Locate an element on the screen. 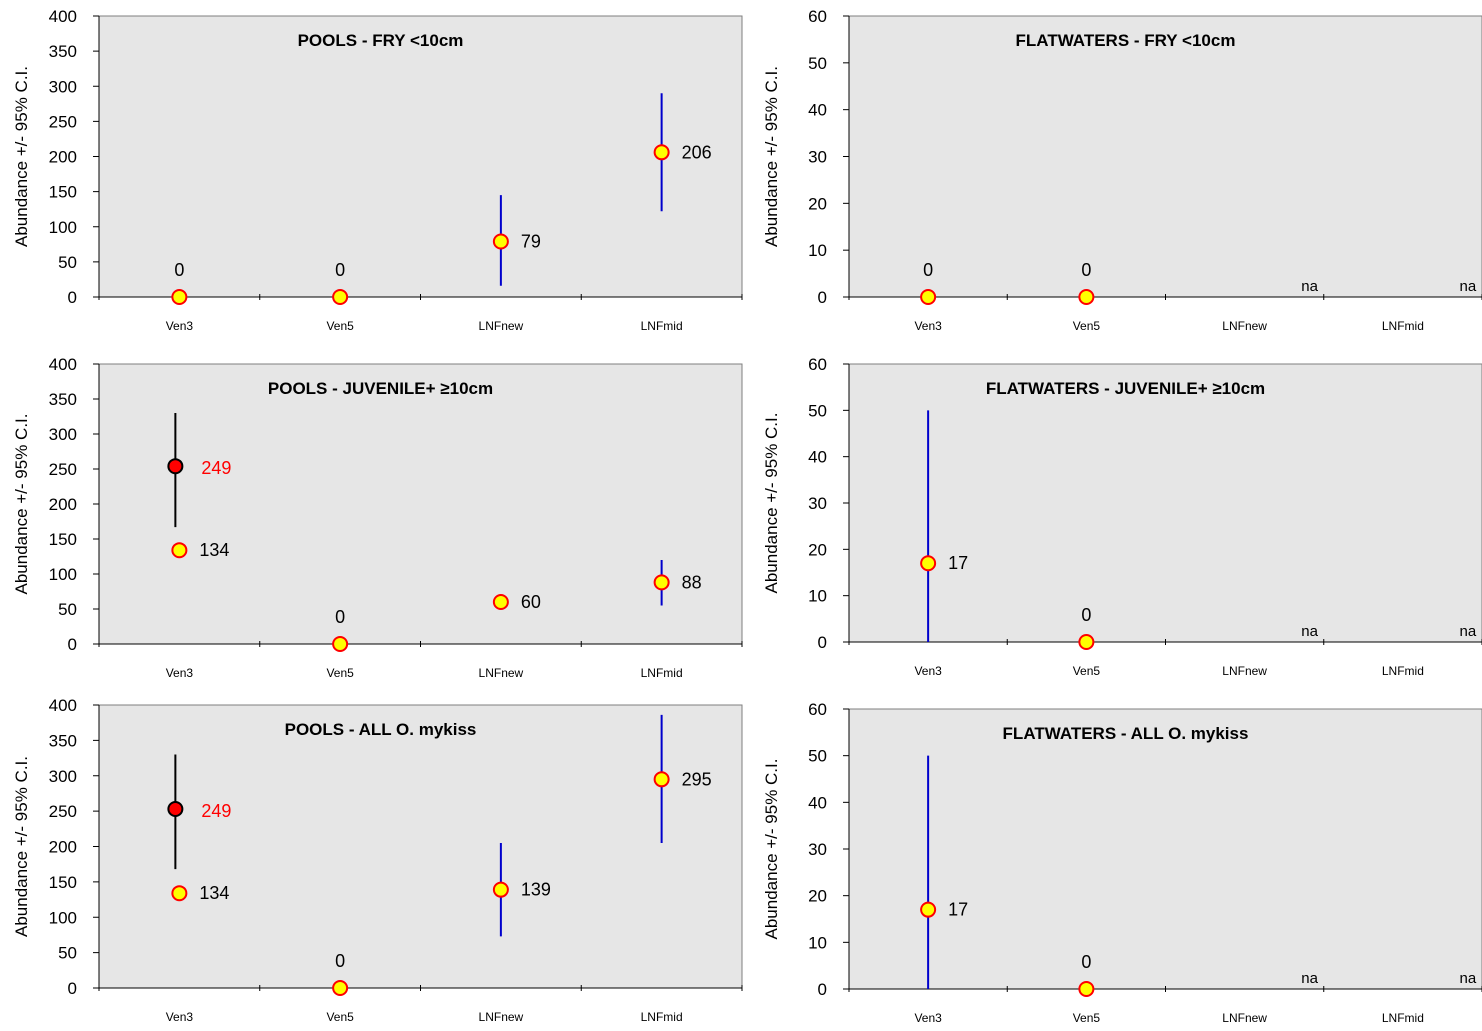 The width and height of the screenshot is (1482, 1031). y-tick-label: 200 is located at coordinates (63, 504).